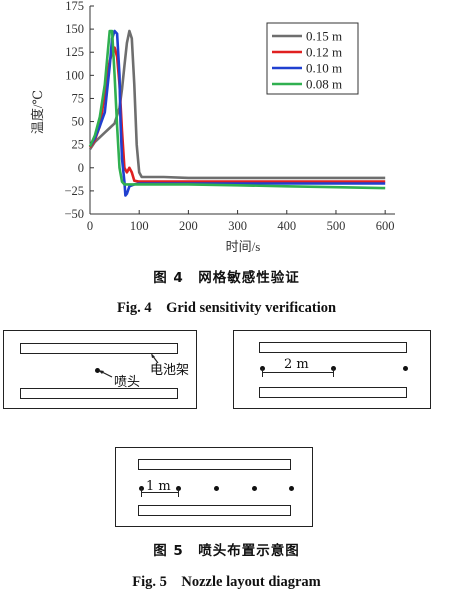 The height and width of the screenshot is (602, 453). Describe the element at coordinates (37, 112) in the screenshot. I see `y-axis-label: 温度/℃` at that location.